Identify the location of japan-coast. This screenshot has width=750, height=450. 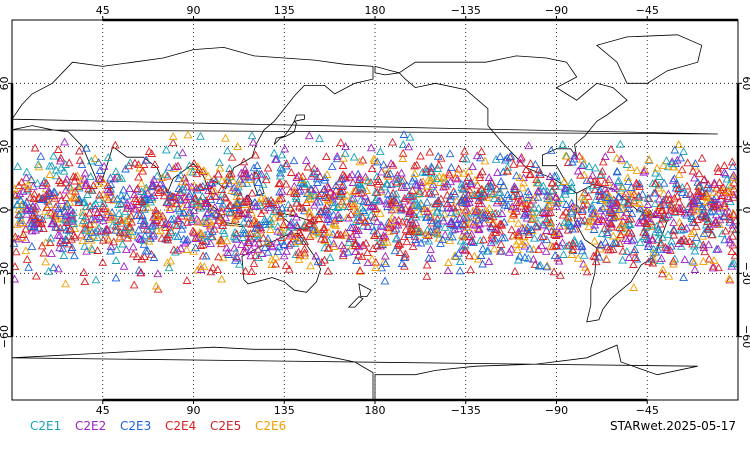
(285, 132).